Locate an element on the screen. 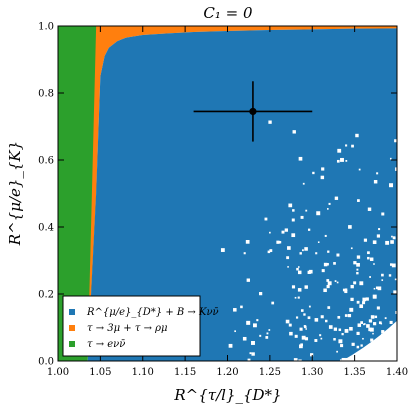 The width and height of the screenshot is (416, 416). x-tick-label: 1.15 is located at coordinates (185, 372).